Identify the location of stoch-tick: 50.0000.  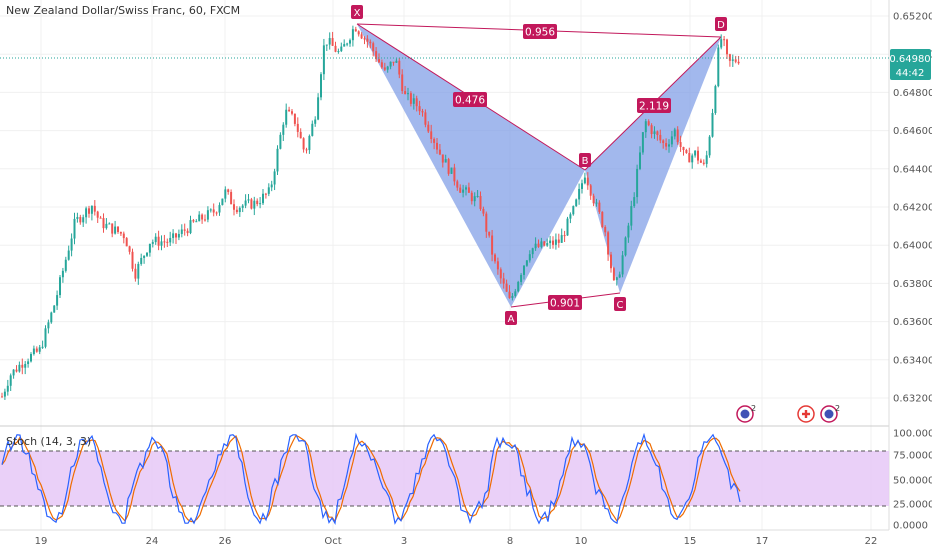
(912, 481).